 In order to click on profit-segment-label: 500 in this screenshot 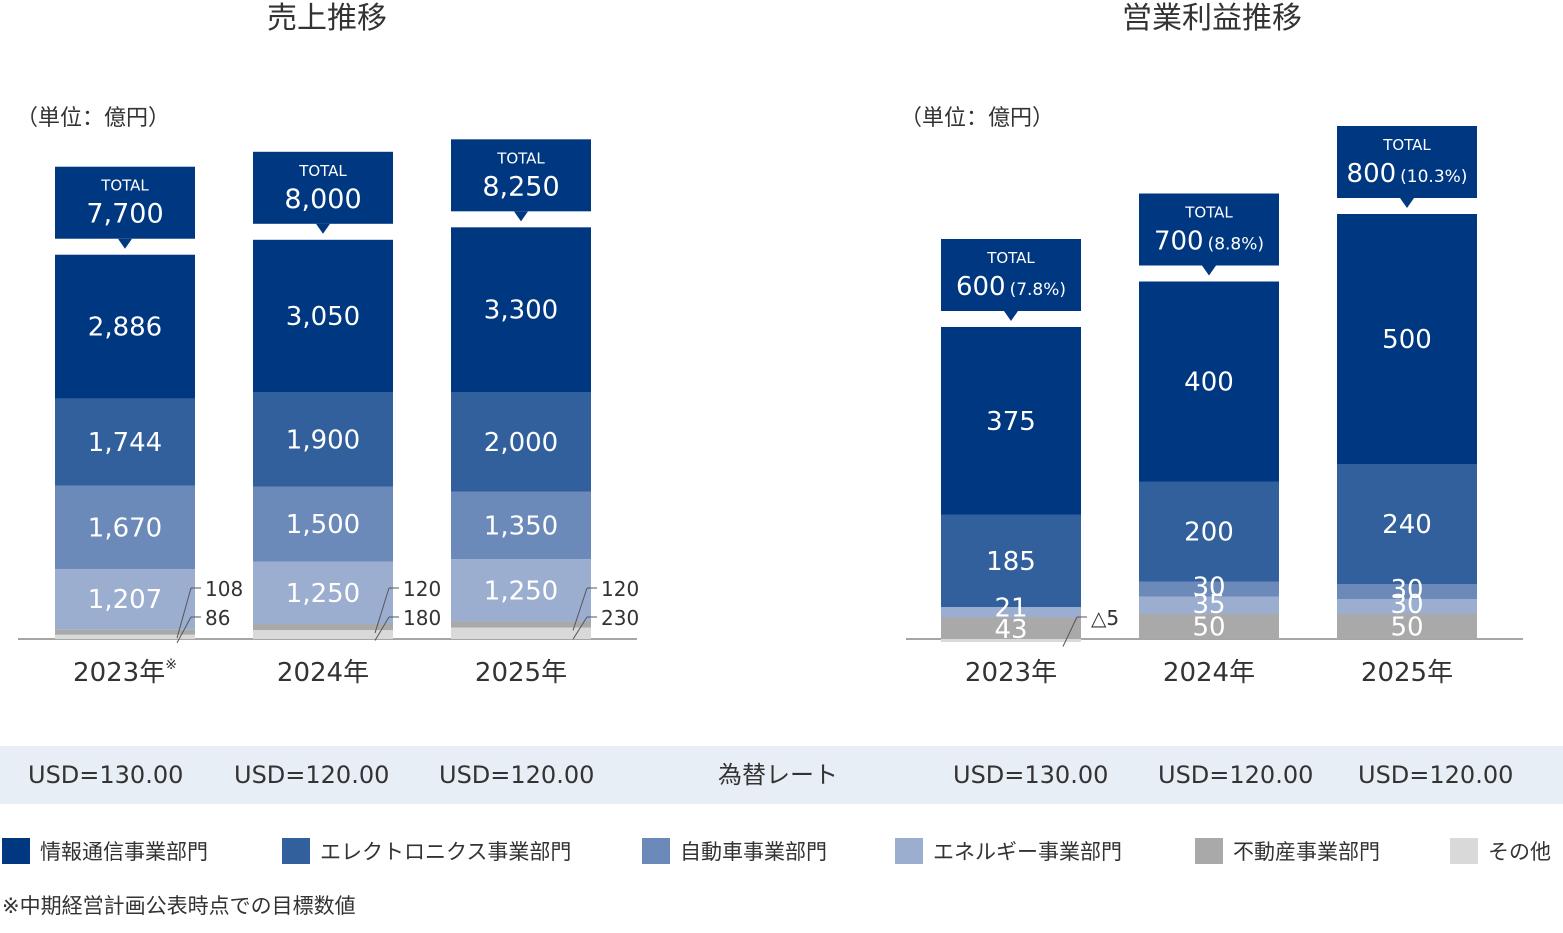, I will do `click(1407, 340)`.